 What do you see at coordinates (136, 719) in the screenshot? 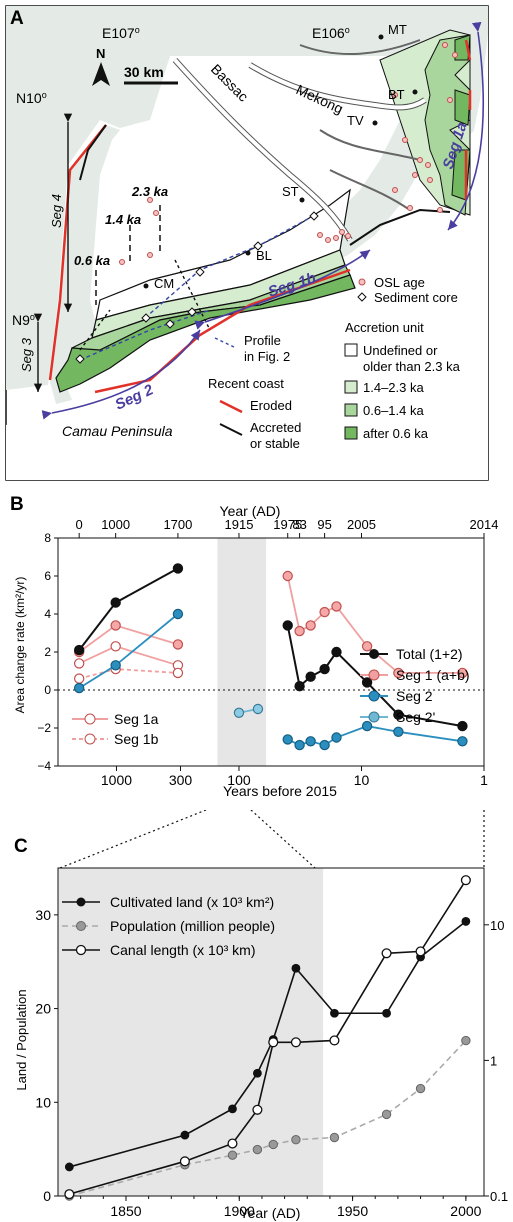
I see `b-legend-seg1a: Seg 1a` at bounding box center [136, 719].